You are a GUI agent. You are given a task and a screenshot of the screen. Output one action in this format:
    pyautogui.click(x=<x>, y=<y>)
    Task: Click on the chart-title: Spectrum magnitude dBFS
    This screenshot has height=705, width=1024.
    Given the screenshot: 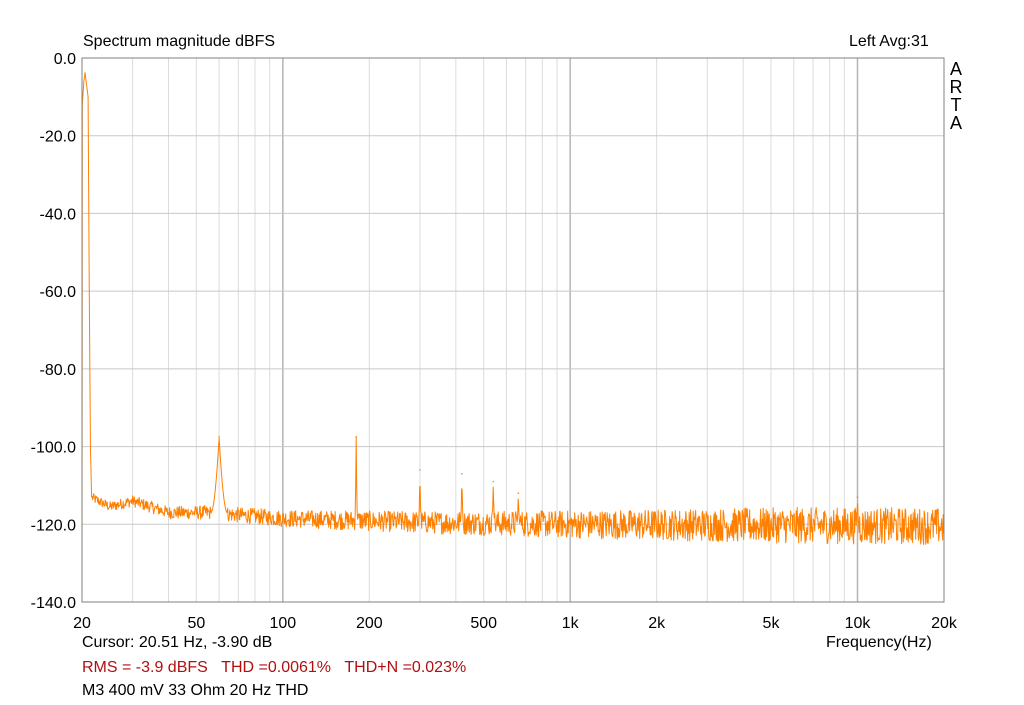 What is the action you would take?
    pyautogui.click(x=179, y=41)
    